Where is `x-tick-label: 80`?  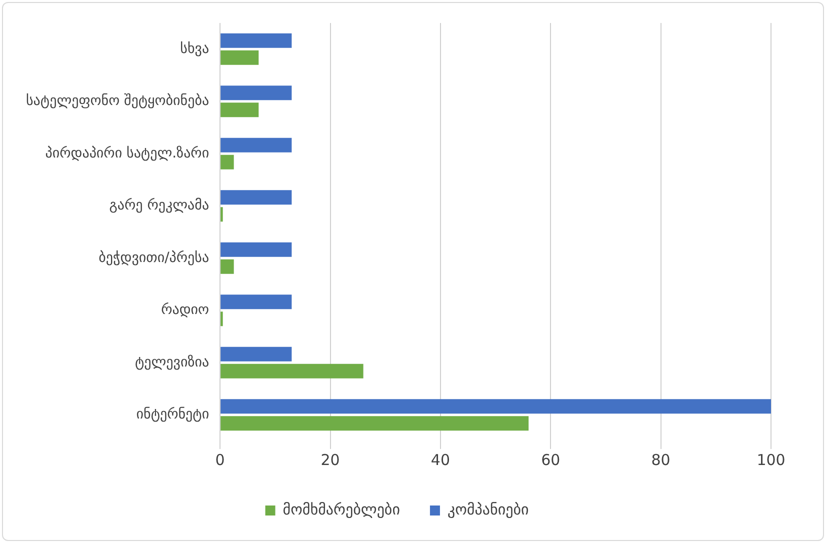
x-tick-label: 80 is located at coordinates (660, 459).